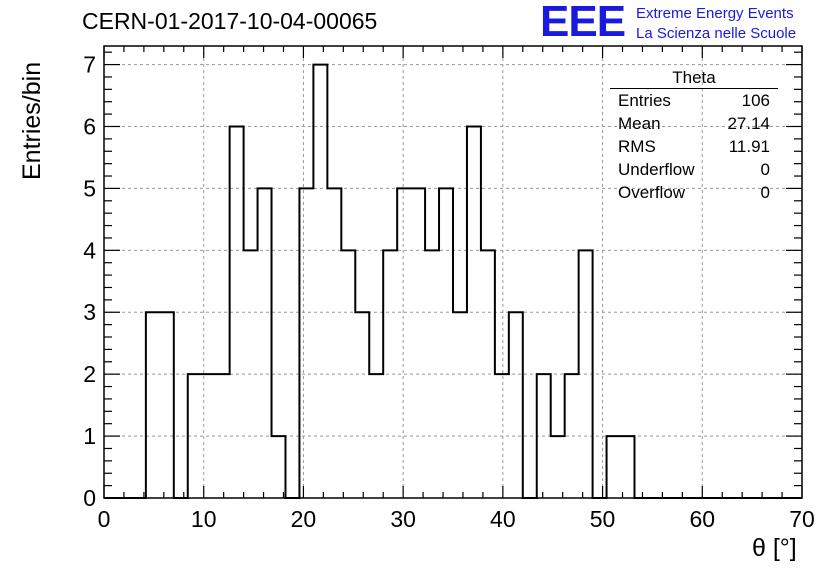 This screenshot has width=836, height=572. What do you see at coordinates (694, 78) in the screenshot?
I see `stats-title: Theta` at bounding box center [694, 78].